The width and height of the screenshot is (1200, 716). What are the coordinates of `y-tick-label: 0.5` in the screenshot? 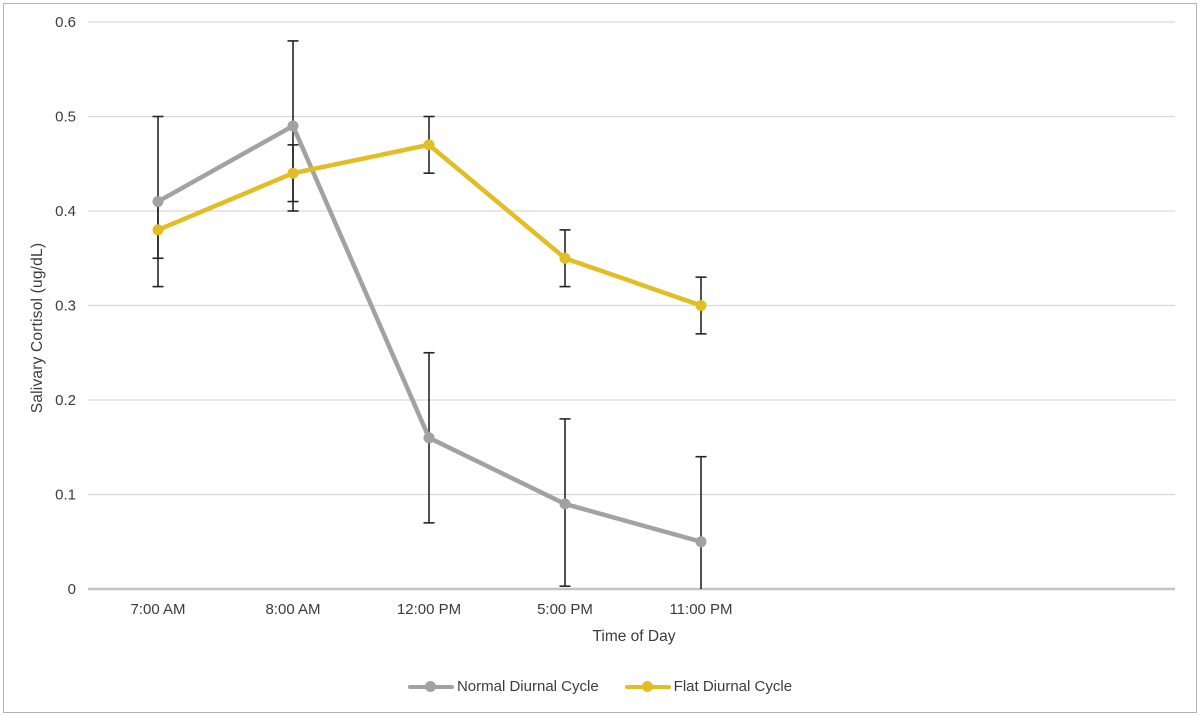 It's located at (65, 117).